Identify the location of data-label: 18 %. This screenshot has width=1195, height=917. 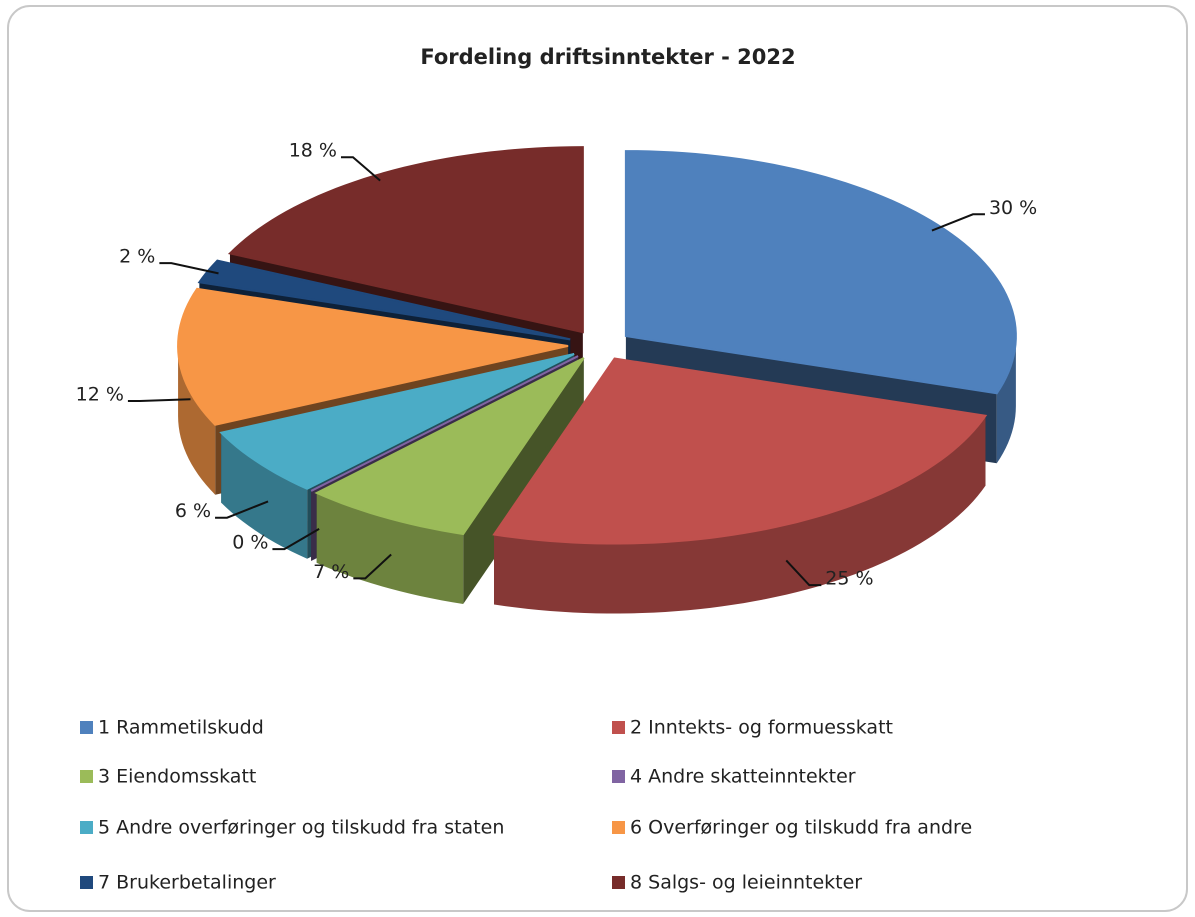
(313, 151).